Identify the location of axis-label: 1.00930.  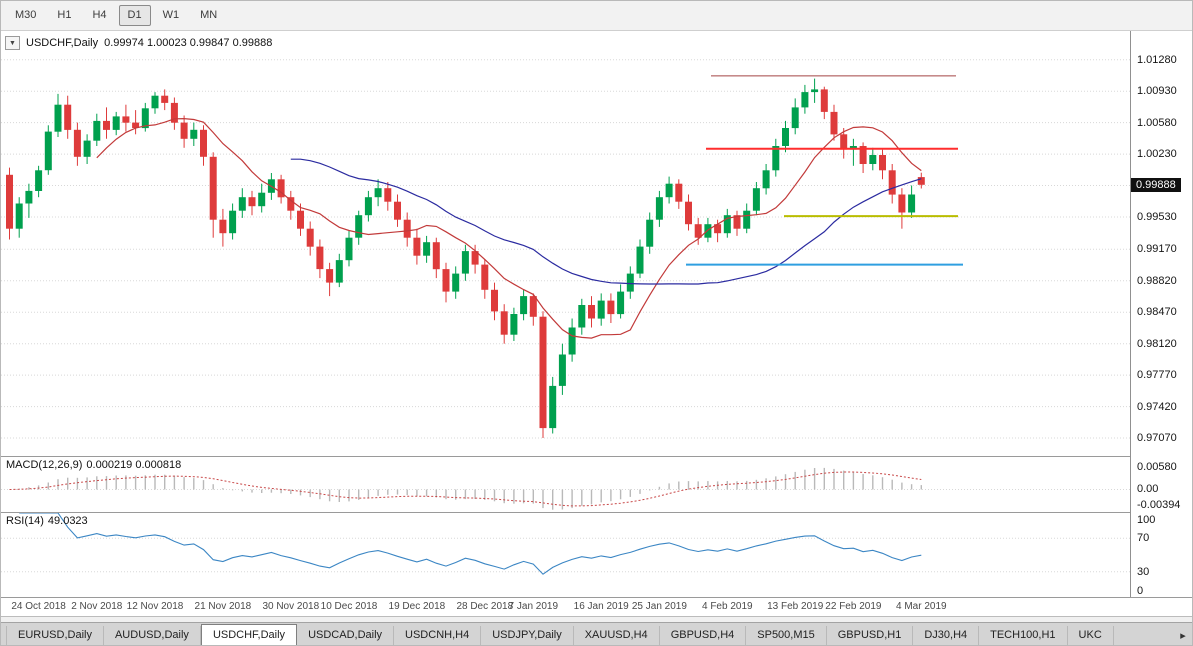
(1157, 91).